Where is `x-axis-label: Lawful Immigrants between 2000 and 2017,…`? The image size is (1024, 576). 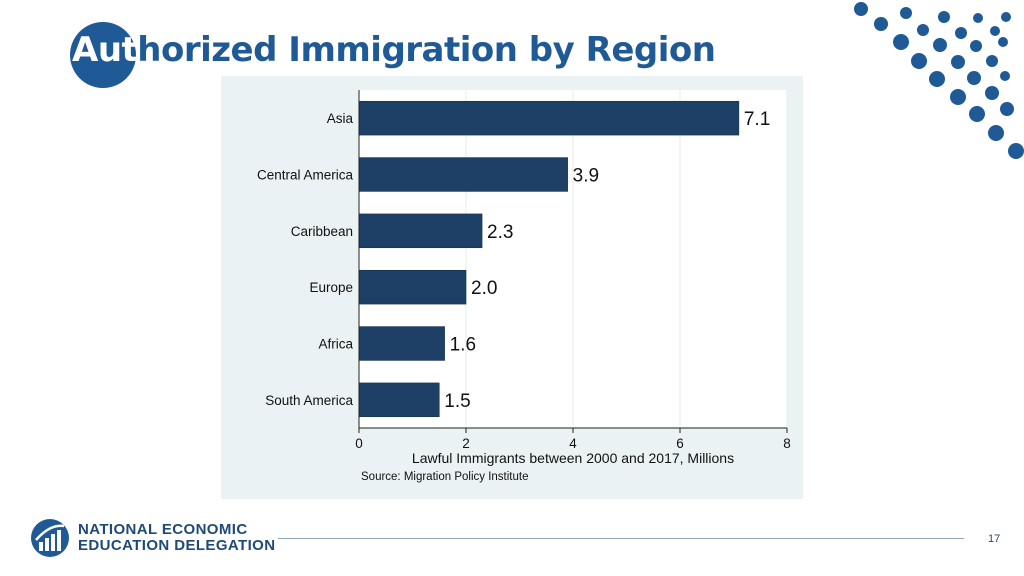
x-axis-label: Lawful Immigrants between 2000 and 2017,… is located at coordinates (573, 458).